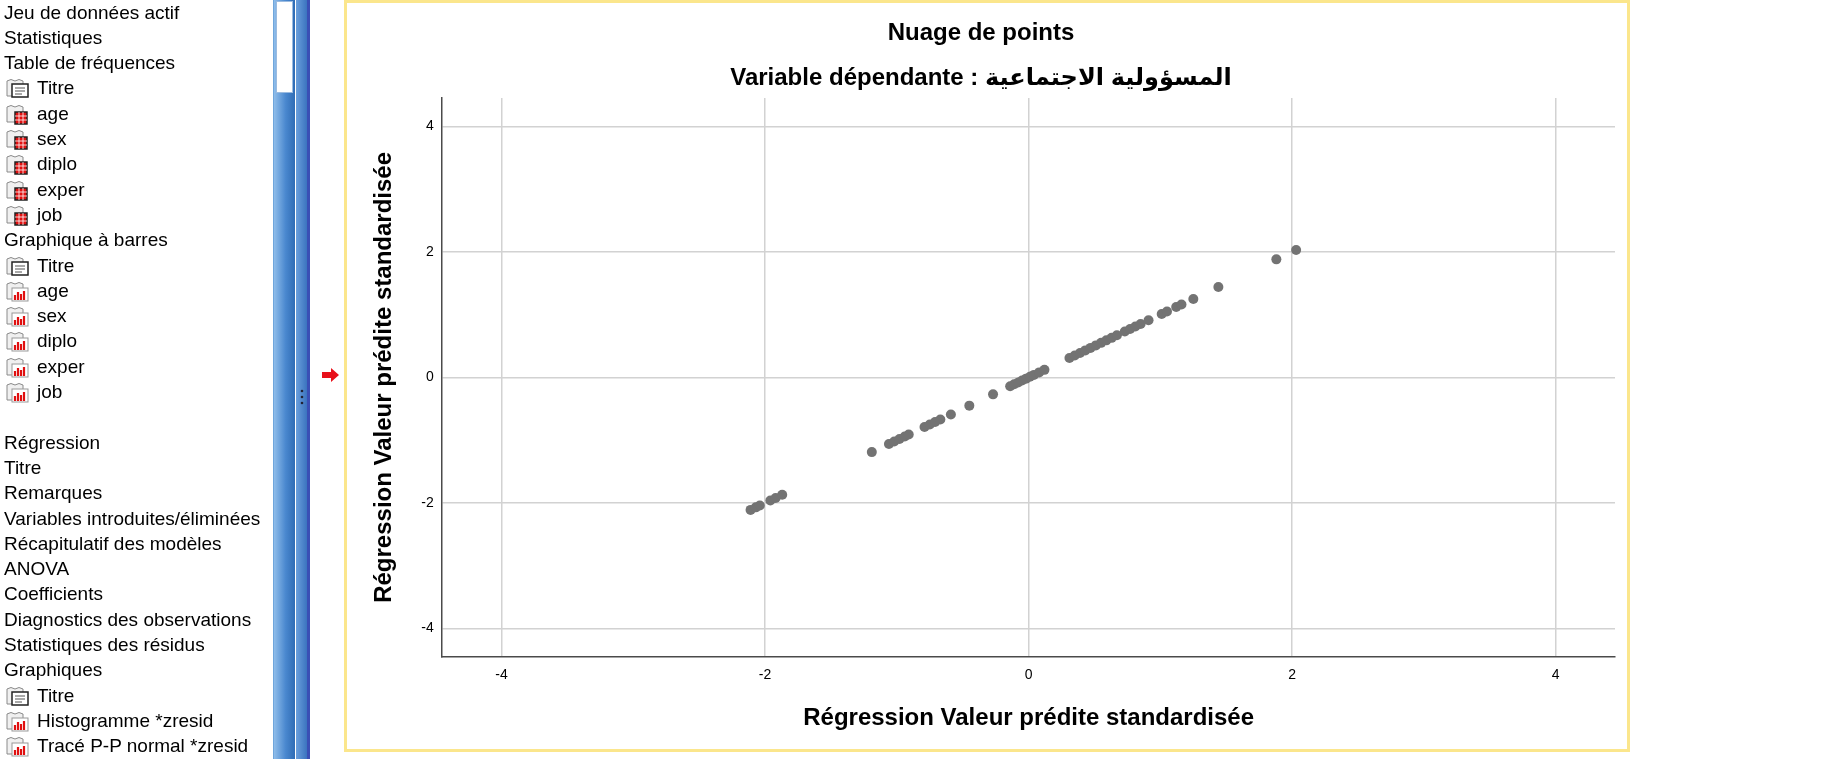 This screenshot has height=759, width=1837. Describe the element at coordinates (53, 37) in the screenshot. I see `text: Statistiques` at that location.